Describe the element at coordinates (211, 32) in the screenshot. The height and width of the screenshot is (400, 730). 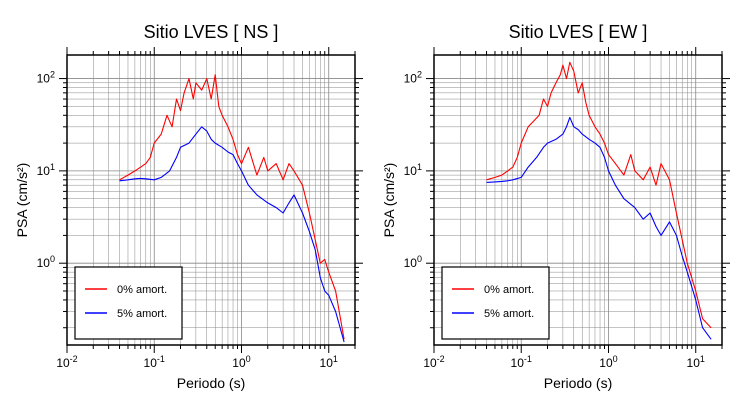
I see `chart-title: Sitio LVES [ NS ]` at that location.